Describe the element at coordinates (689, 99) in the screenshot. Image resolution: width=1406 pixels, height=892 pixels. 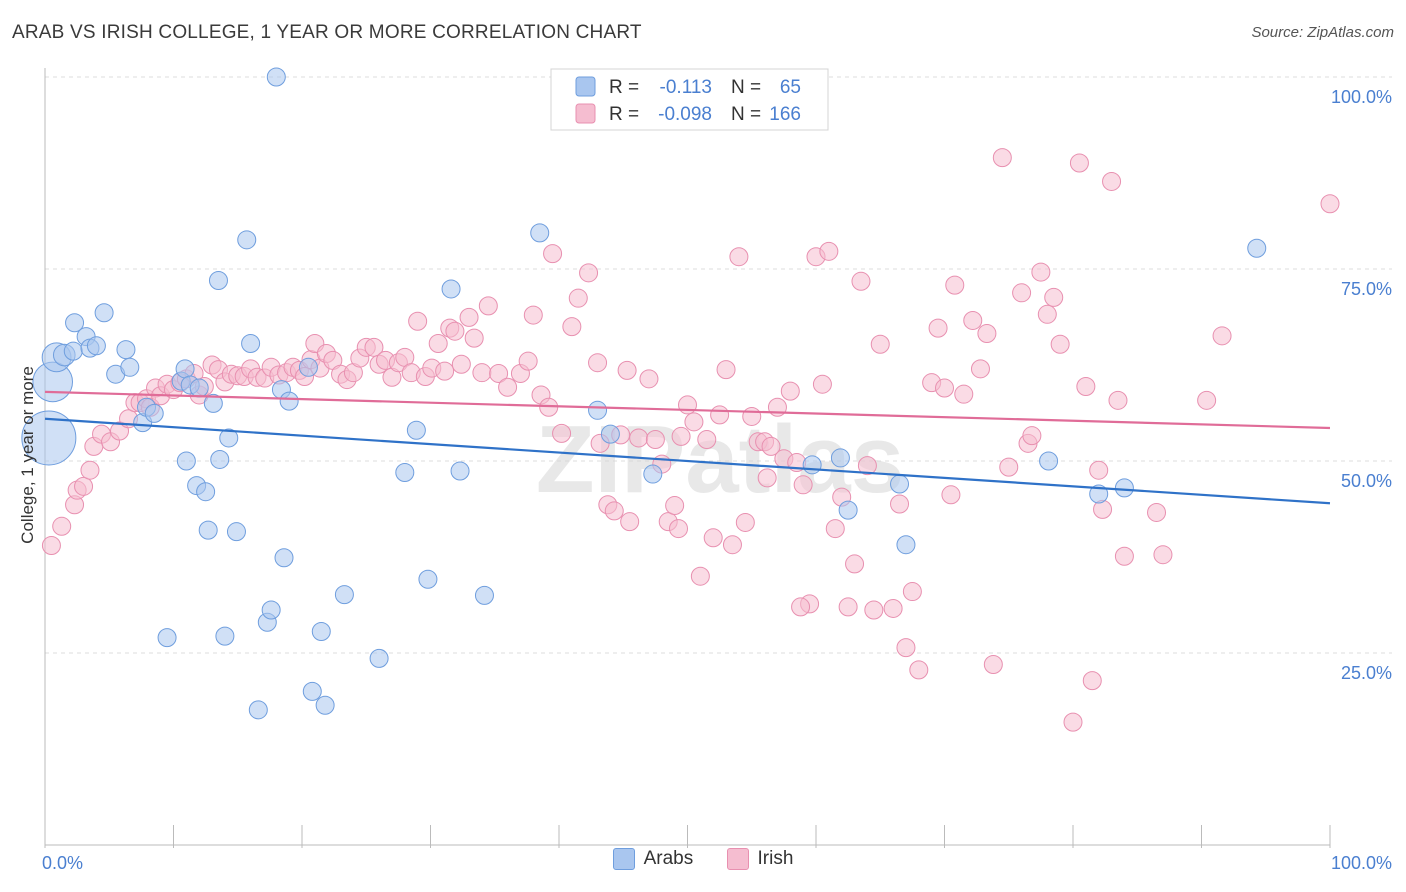
I see `legend-top-box` at that location.